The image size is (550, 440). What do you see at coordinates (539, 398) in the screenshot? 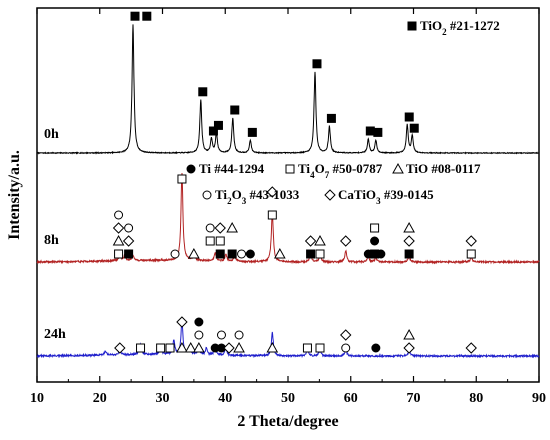
I see `x-tick-label: 90` at bounding box center [539, 398].